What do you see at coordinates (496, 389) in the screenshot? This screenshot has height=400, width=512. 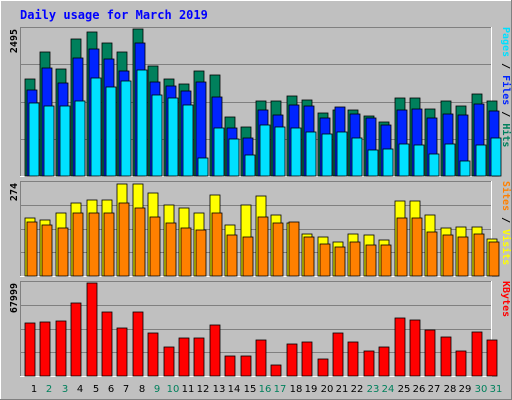 I see `day-label-31: 31` at bounding box center [496, 389].